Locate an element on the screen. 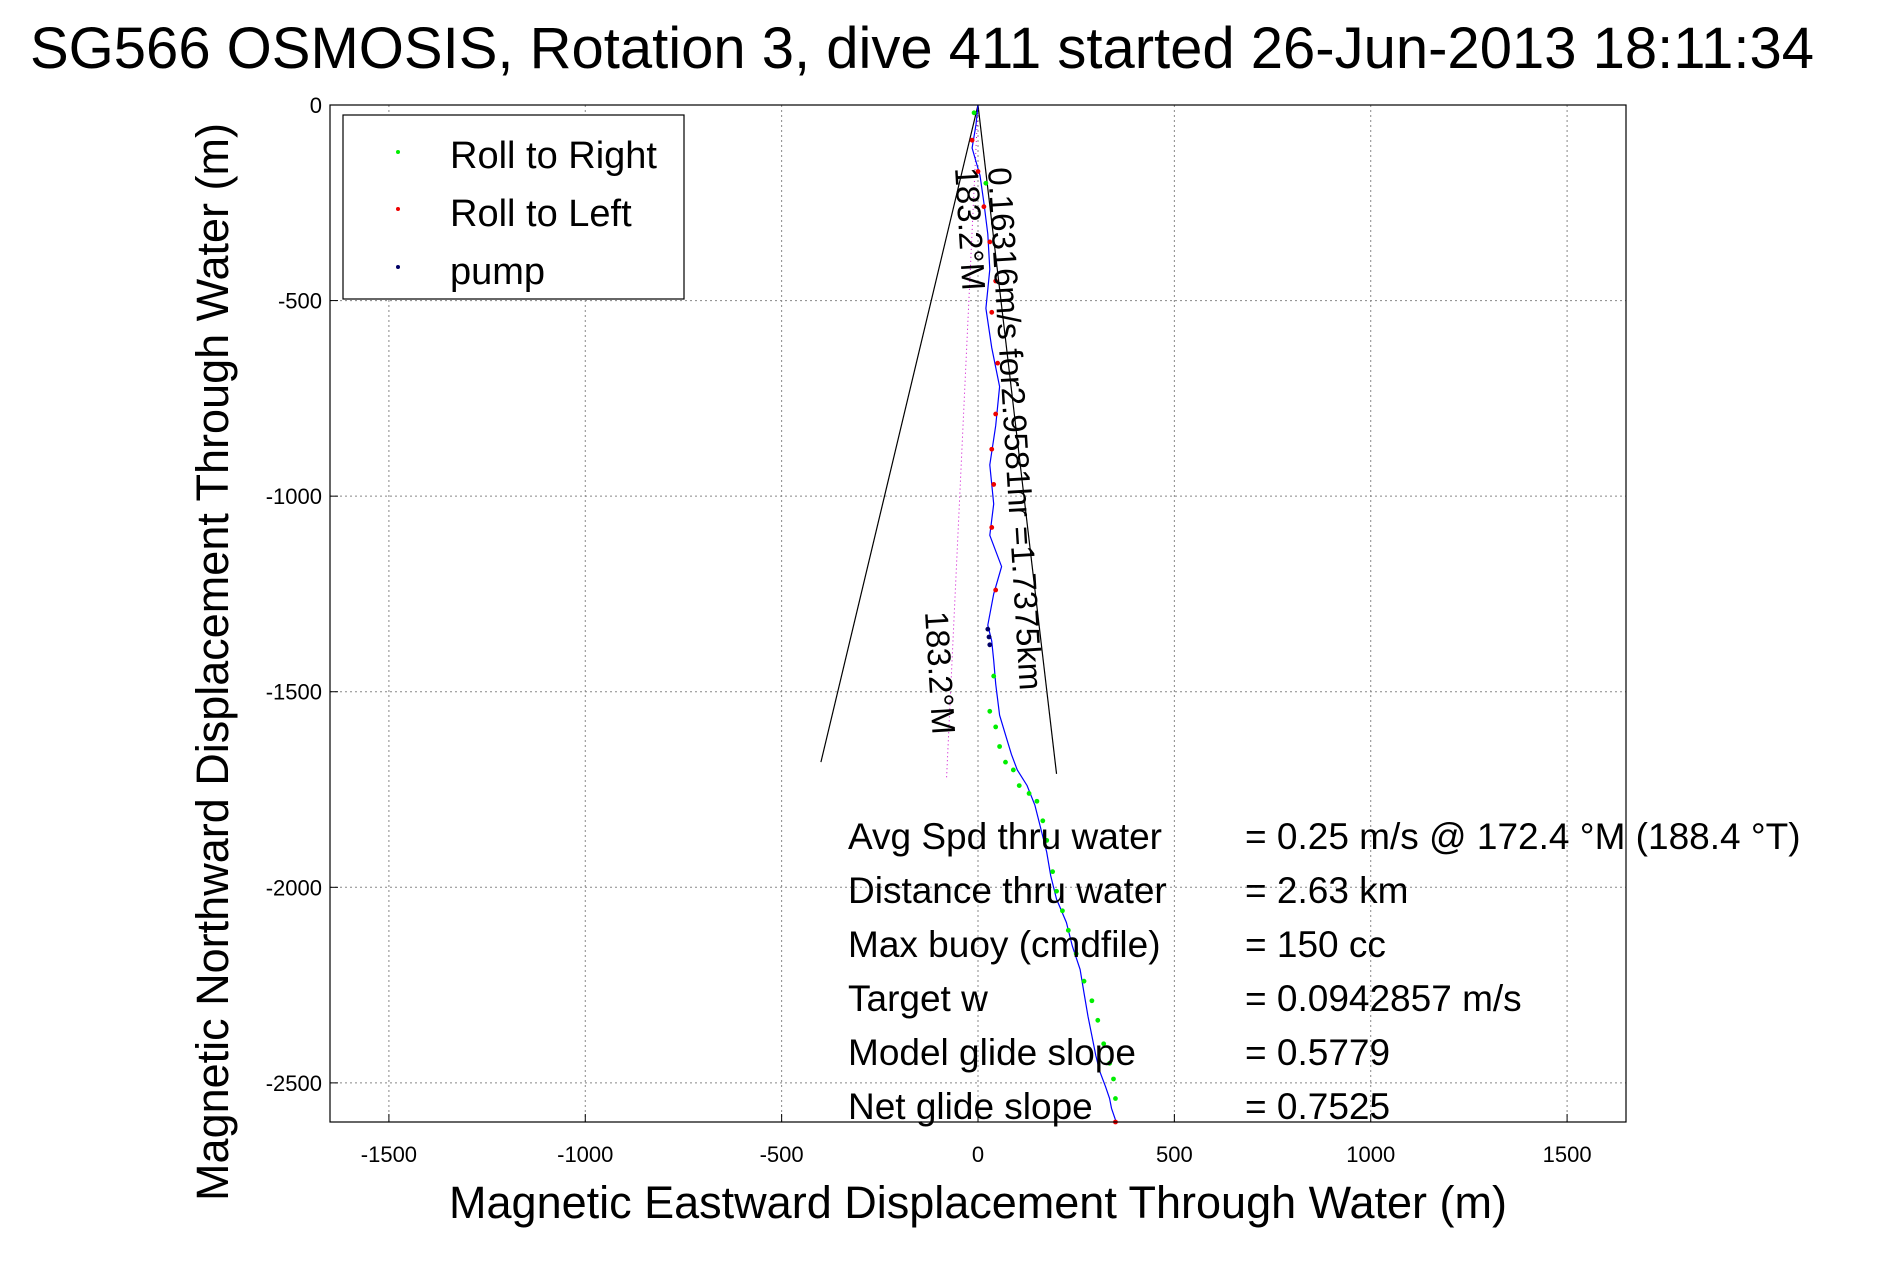  x-tick-label: 1500 is located at coordinates (1567, 1154).